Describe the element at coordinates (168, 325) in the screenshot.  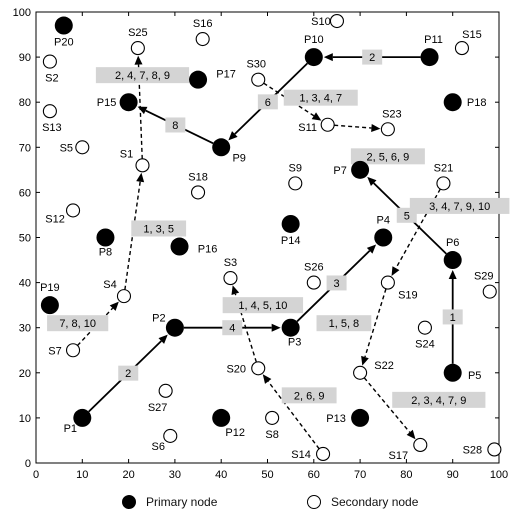
I see `primary-node: P2` at that location.